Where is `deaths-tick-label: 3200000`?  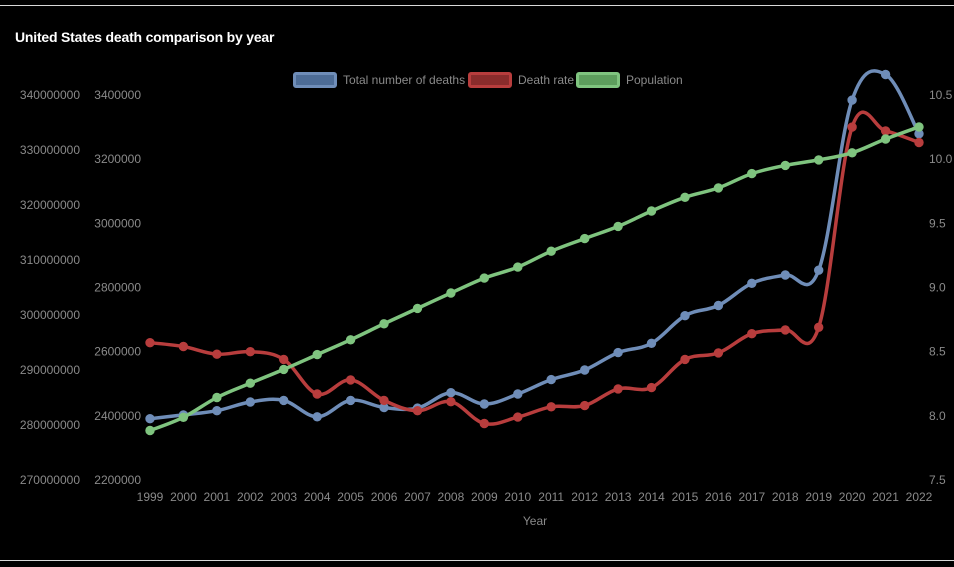
deaths-tick-label: 3200000 is located at coordinates (117, 159).